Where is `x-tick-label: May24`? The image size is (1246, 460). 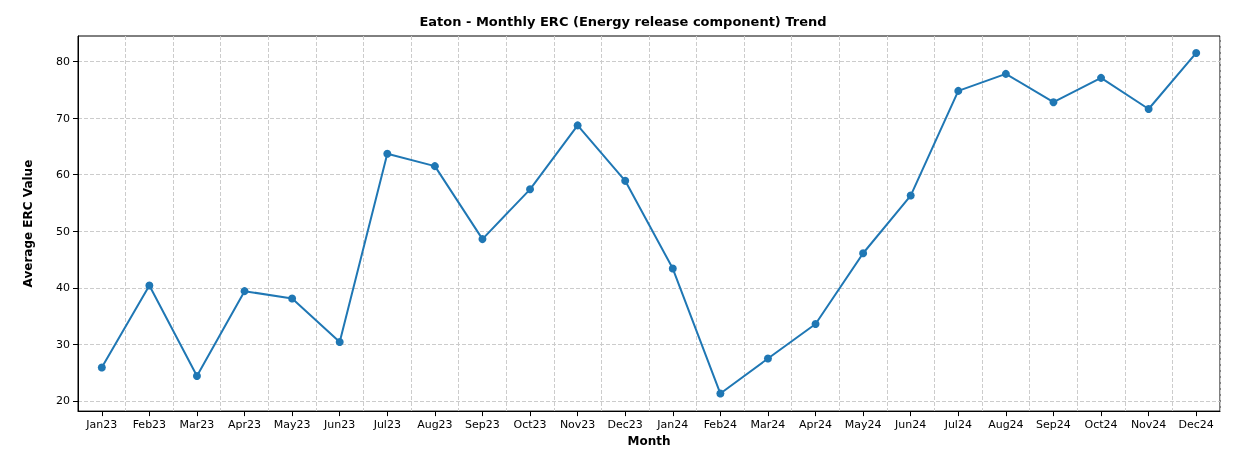 x-tick-label: May24 is located at coordinates (863, 425).